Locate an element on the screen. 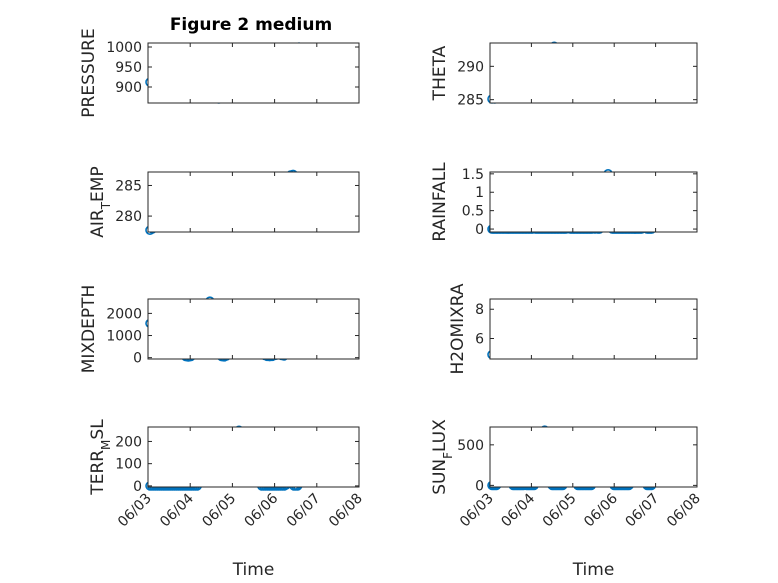 The height and width of the screenshot is (583, 778). y-axis-label: TERRMSL is located at coordinates (100, 457).